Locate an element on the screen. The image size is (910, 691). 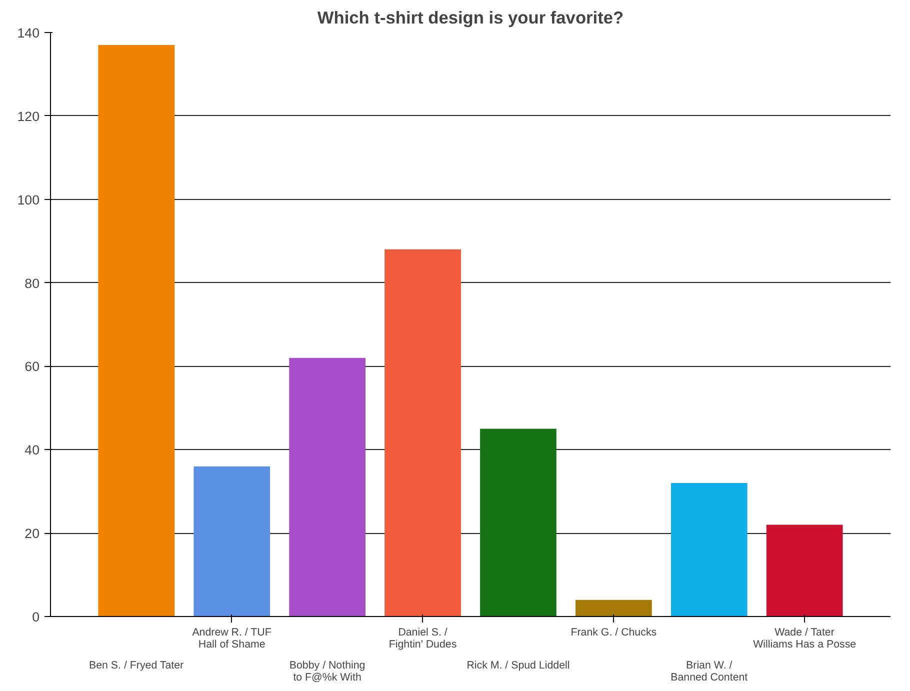
chart-title: Which t-shirt design is your favorite? is located at coordinates (470, 18).